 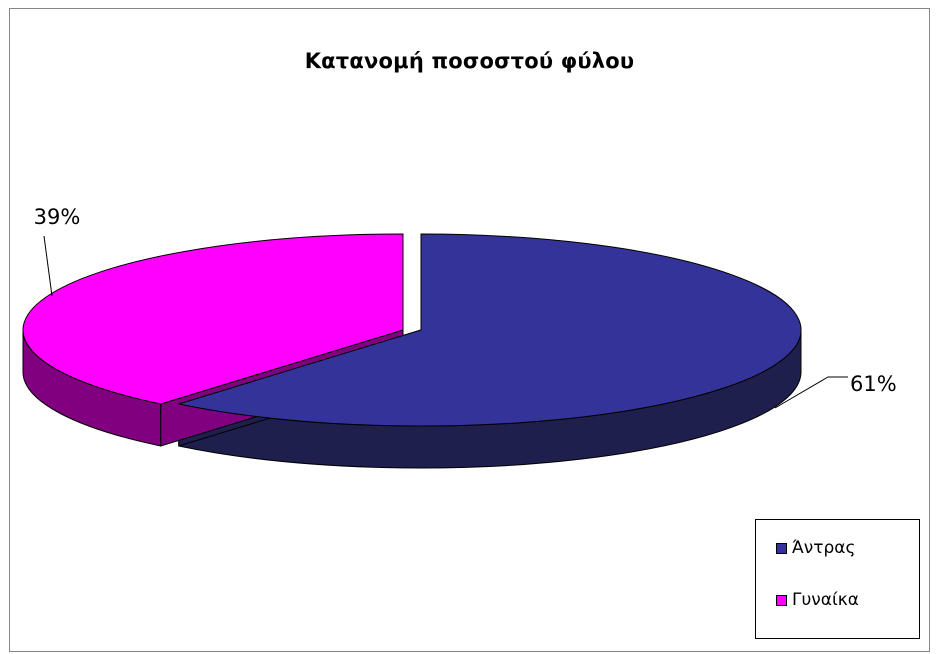 I want to click on data-label-1: 39%, so click(x=57, y=217).